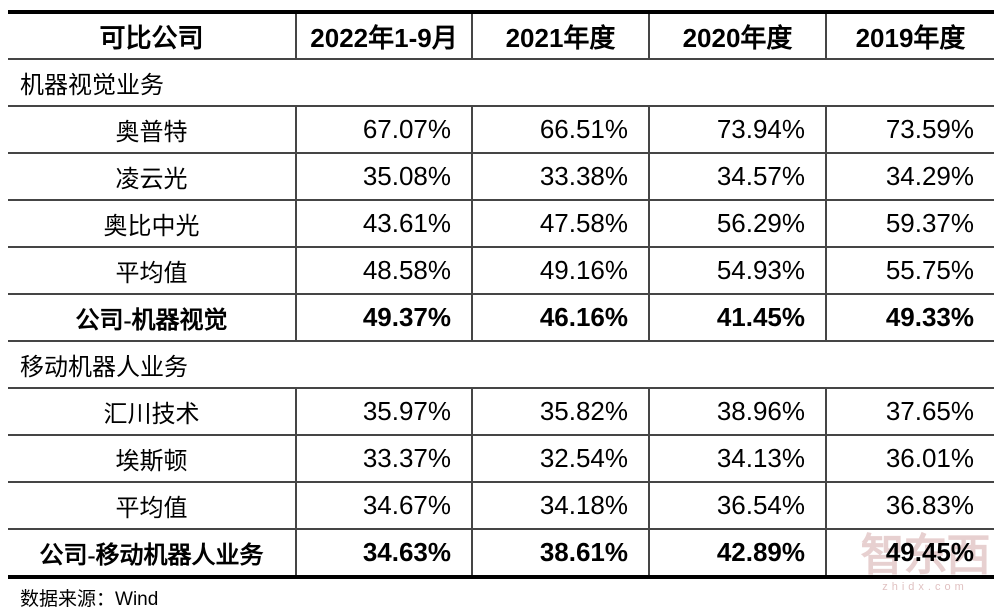 The height and width of the screenshot is (611, 1000). What do you see at coordinates (384, 224) in the screenshot?
I see `value-cell: 43.61%` at bounding box center [384, 224].